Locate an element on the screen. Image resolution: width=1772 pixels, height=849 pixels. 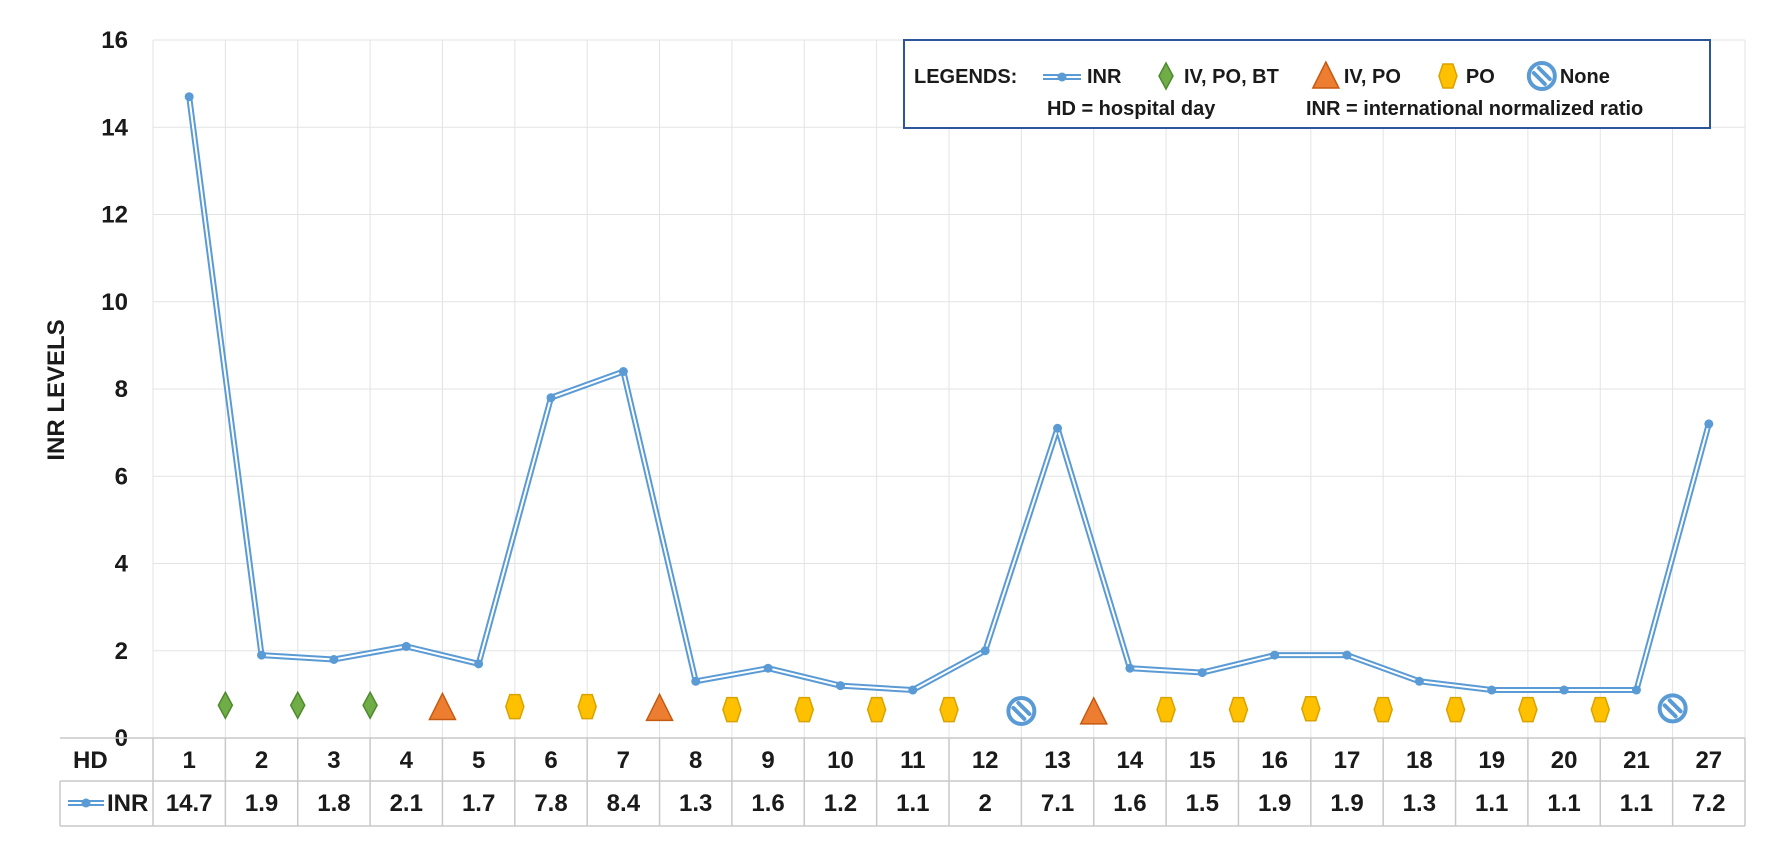
table-value: 1.2 is located at coordinates (840, 803).